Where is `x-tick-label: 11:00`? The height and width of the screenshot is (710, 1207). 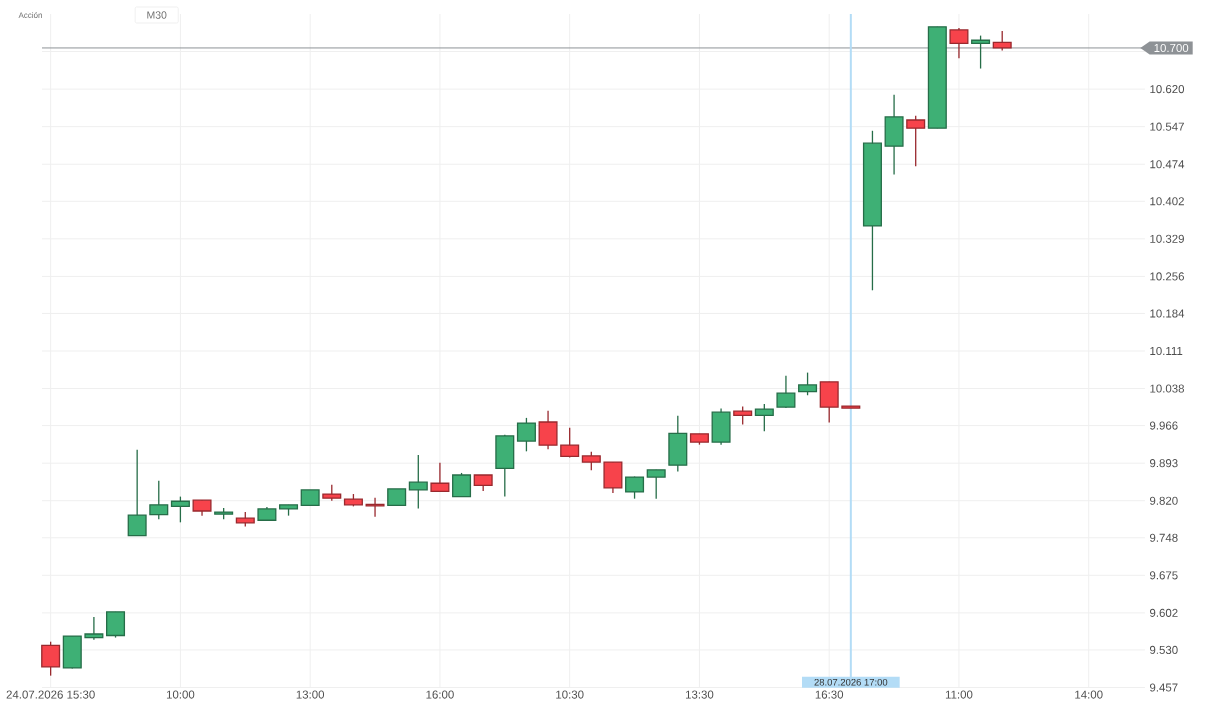
x-tick-label: 11:00 is located at coordinates (959, 694).